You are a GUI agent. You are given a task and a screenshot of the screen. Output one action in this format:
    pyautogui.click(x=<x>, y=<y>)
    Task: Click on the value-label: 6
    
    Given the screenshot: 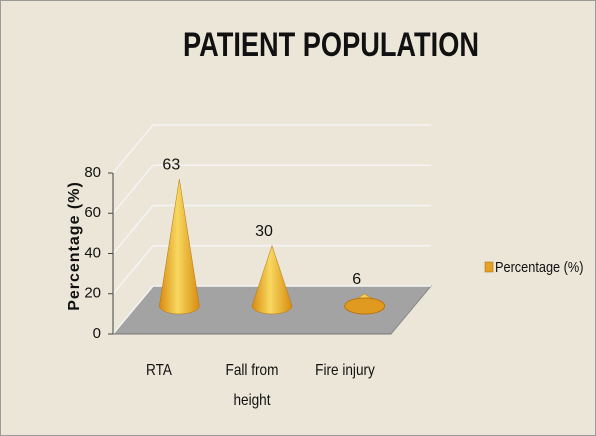 What is the action you would take?
    pyautogui.click(x=356, y=279)
    